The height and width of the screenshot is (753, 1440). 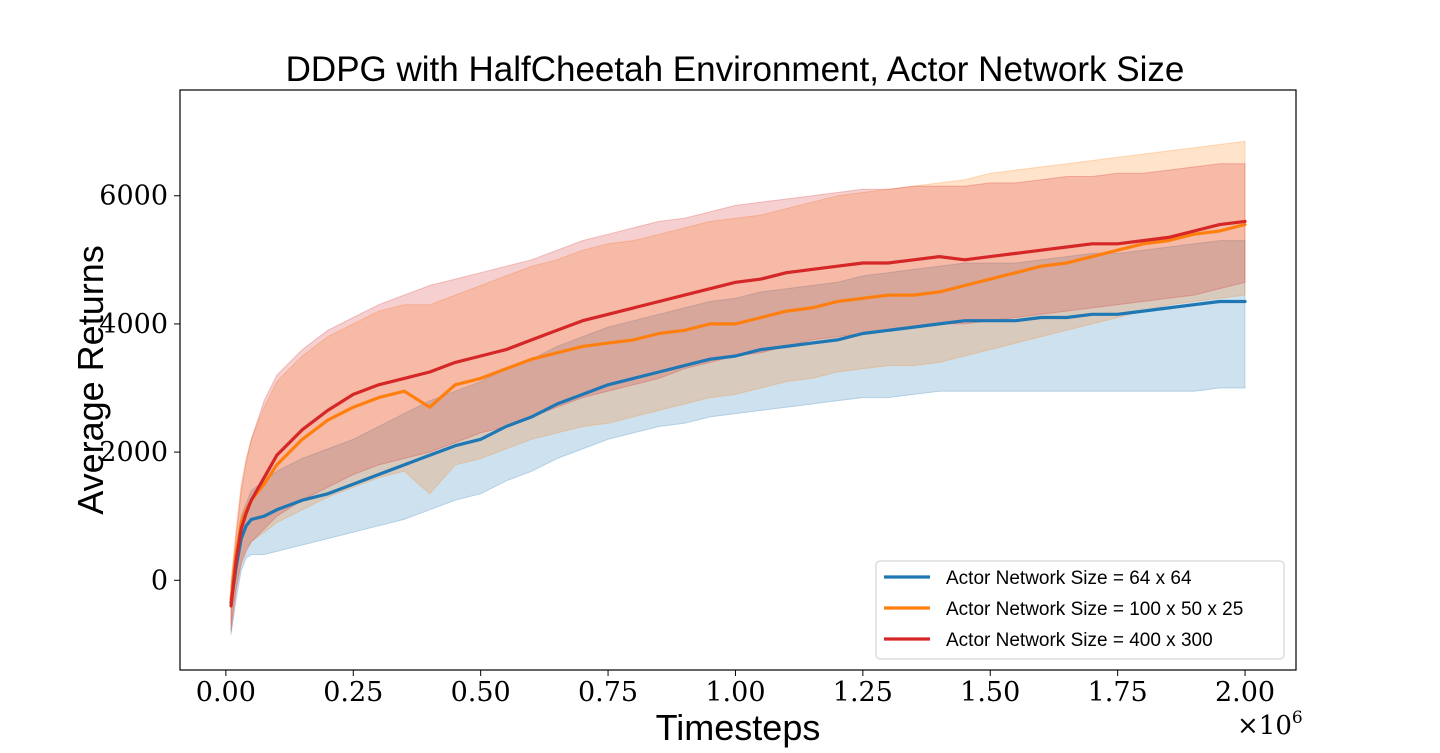 What do you see at coordinates (139, 388) in the screenshot?
I see `y-axis-ticks: 0 2000 4000 6000` at bounding box center [139, 388].